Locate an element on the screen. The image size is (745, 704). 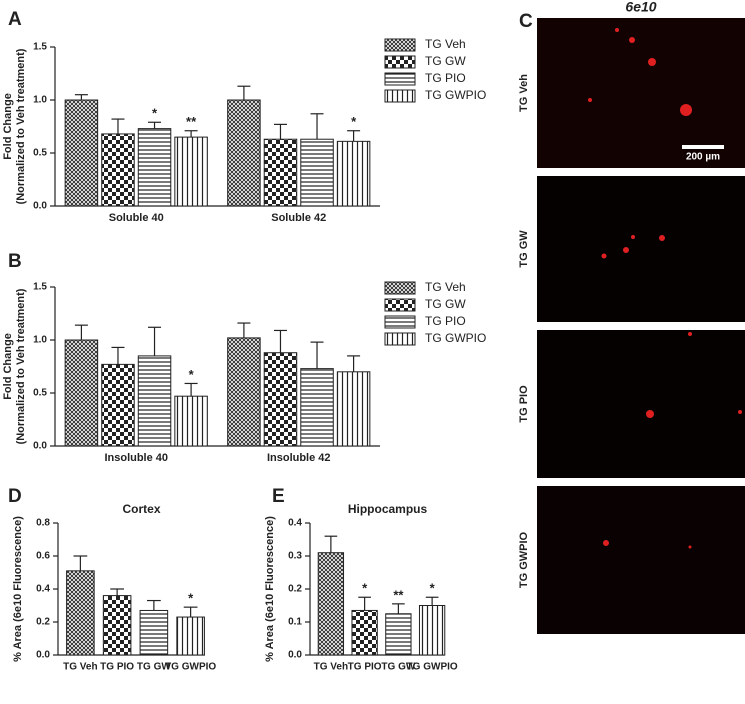
x-tick-label: Soluble 40 is located at coordinates (136, 218).